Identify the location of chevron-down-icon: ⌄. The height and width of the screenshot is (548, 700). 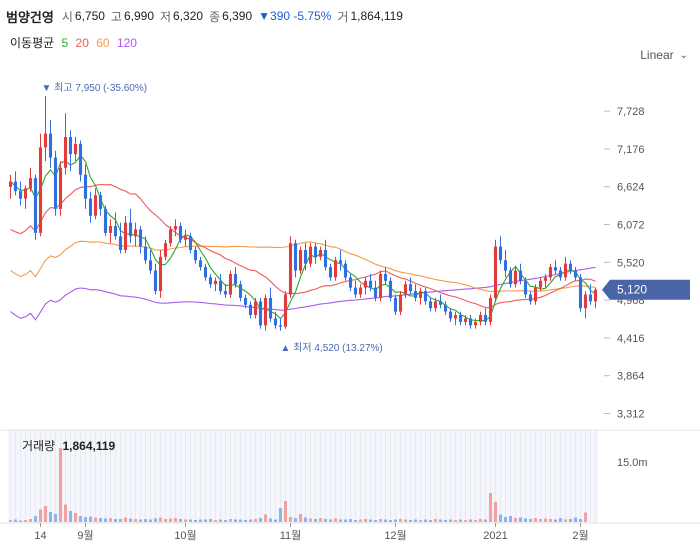
(683, 55).